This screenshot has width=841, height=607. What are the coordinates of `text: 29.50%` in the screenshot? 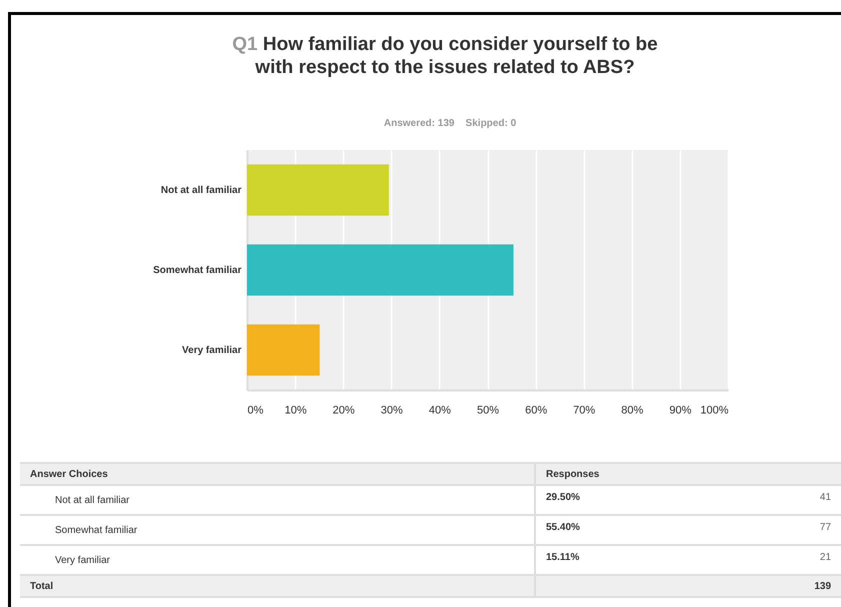 It's located at (610, 500).